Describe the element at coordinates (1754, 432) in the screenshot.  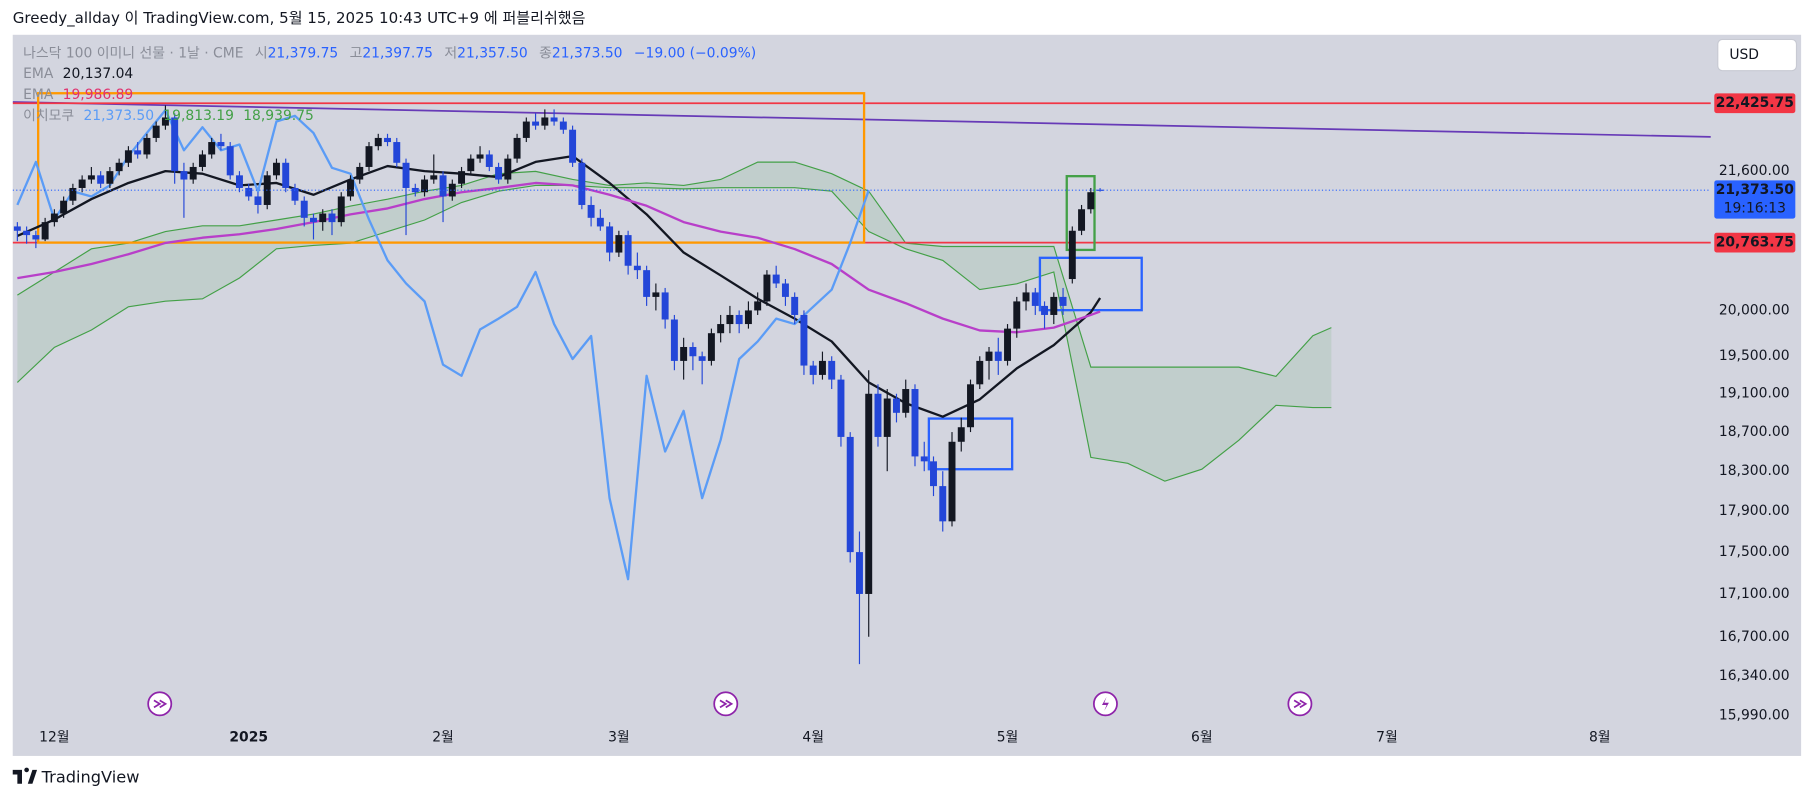
I see `y-tick-label: 18,700.00` at that location.